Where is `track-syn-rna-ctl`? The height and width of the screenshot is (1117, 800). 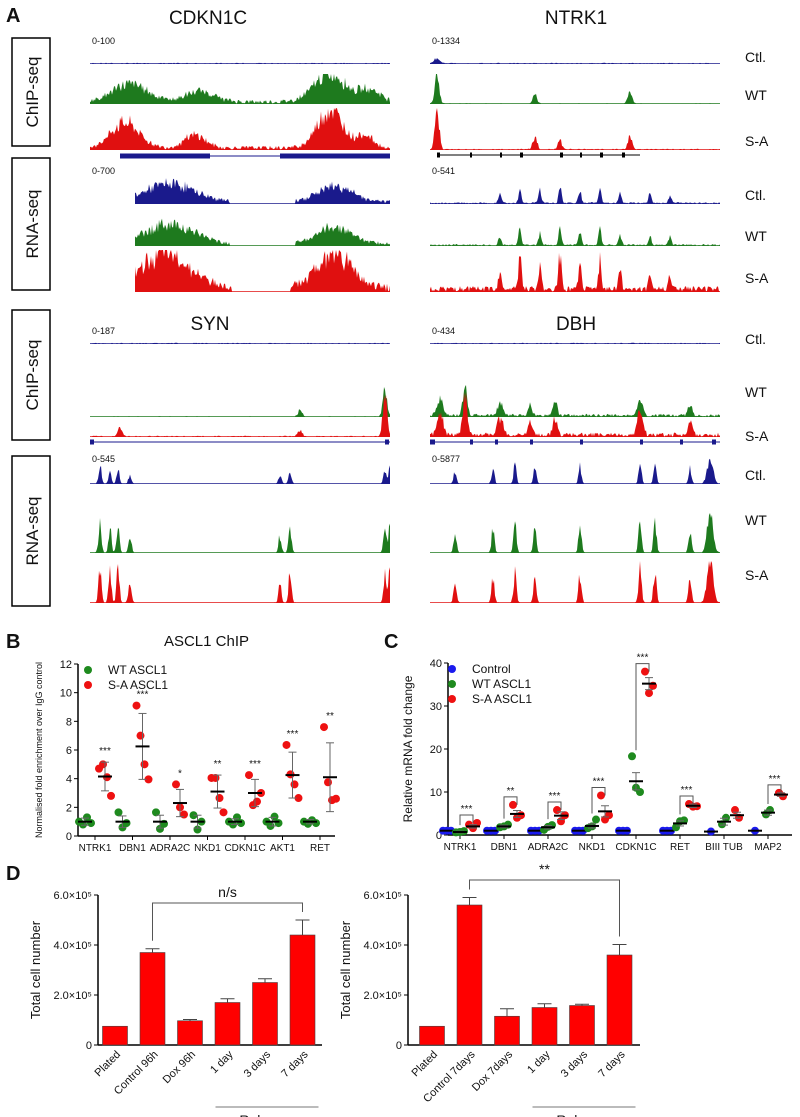
track-syn-rna-ctl is located at coordinates (240, 474).